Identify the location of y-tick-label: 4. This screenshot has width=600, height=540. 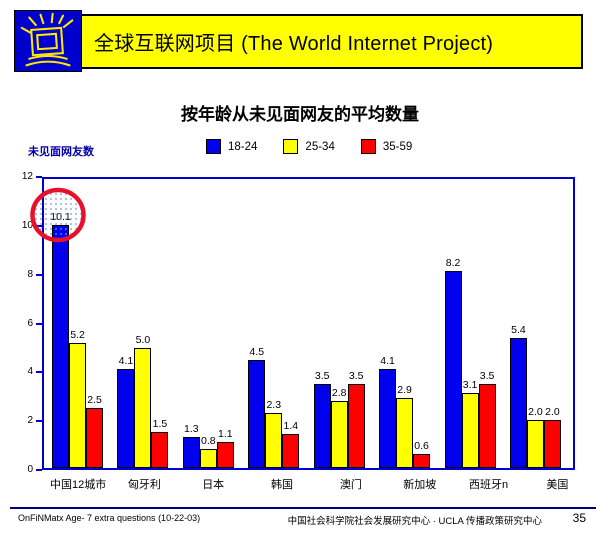
(30, 372).